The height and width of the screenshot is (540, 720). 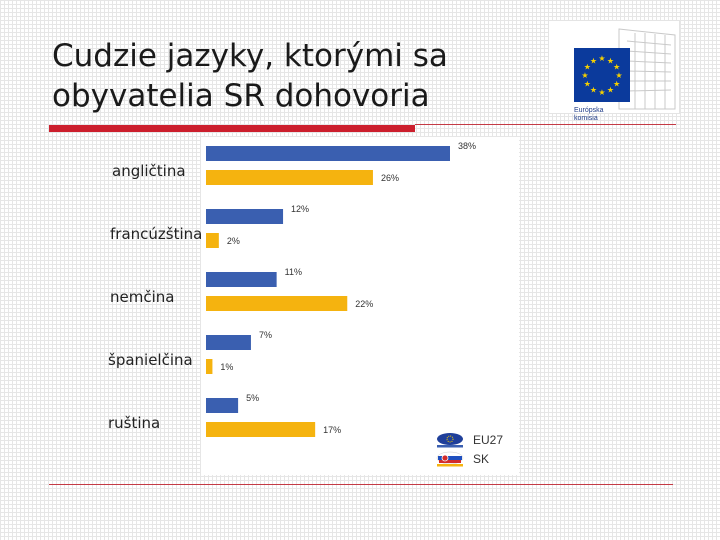 I want to click on data-label-sk-0: 26%, so click(x=390, y=178).